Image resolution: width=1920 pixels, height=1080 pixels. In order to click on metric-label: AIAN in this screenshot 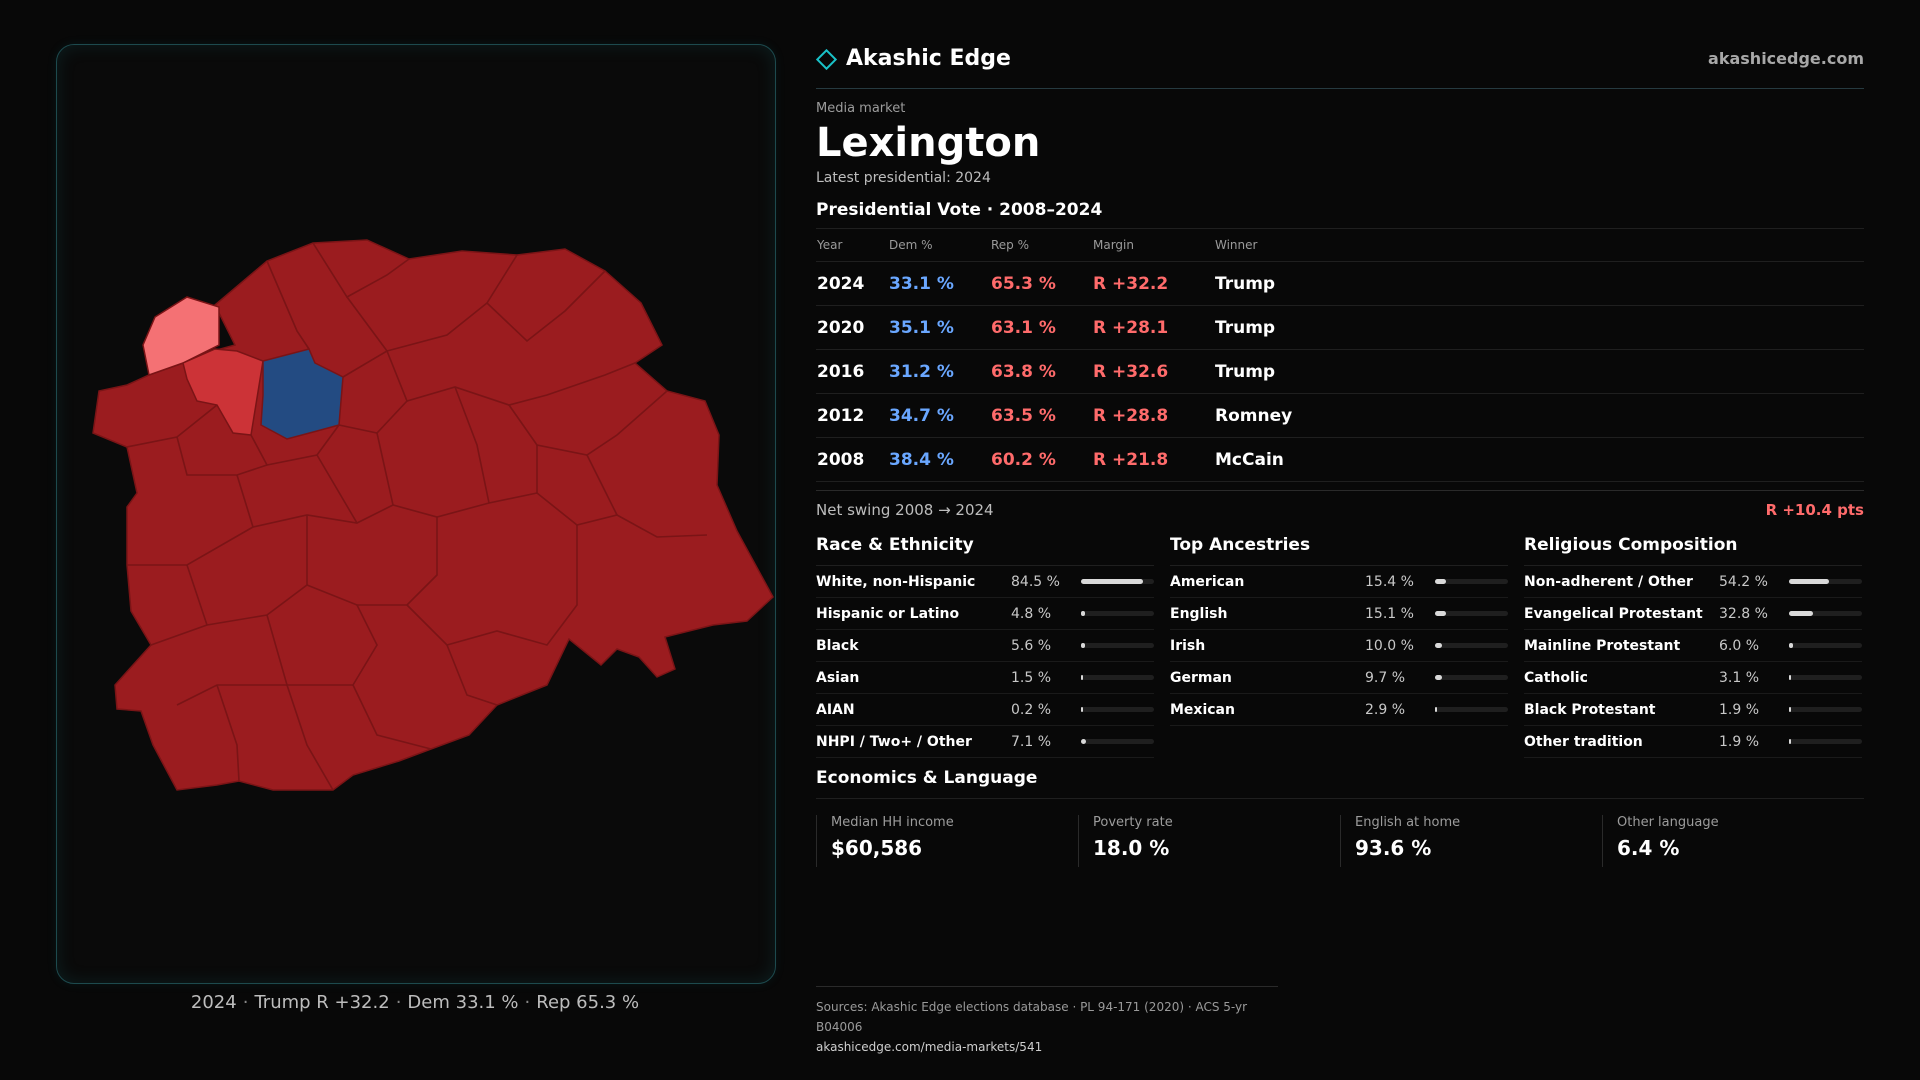, I will do `click(835, 709)`.